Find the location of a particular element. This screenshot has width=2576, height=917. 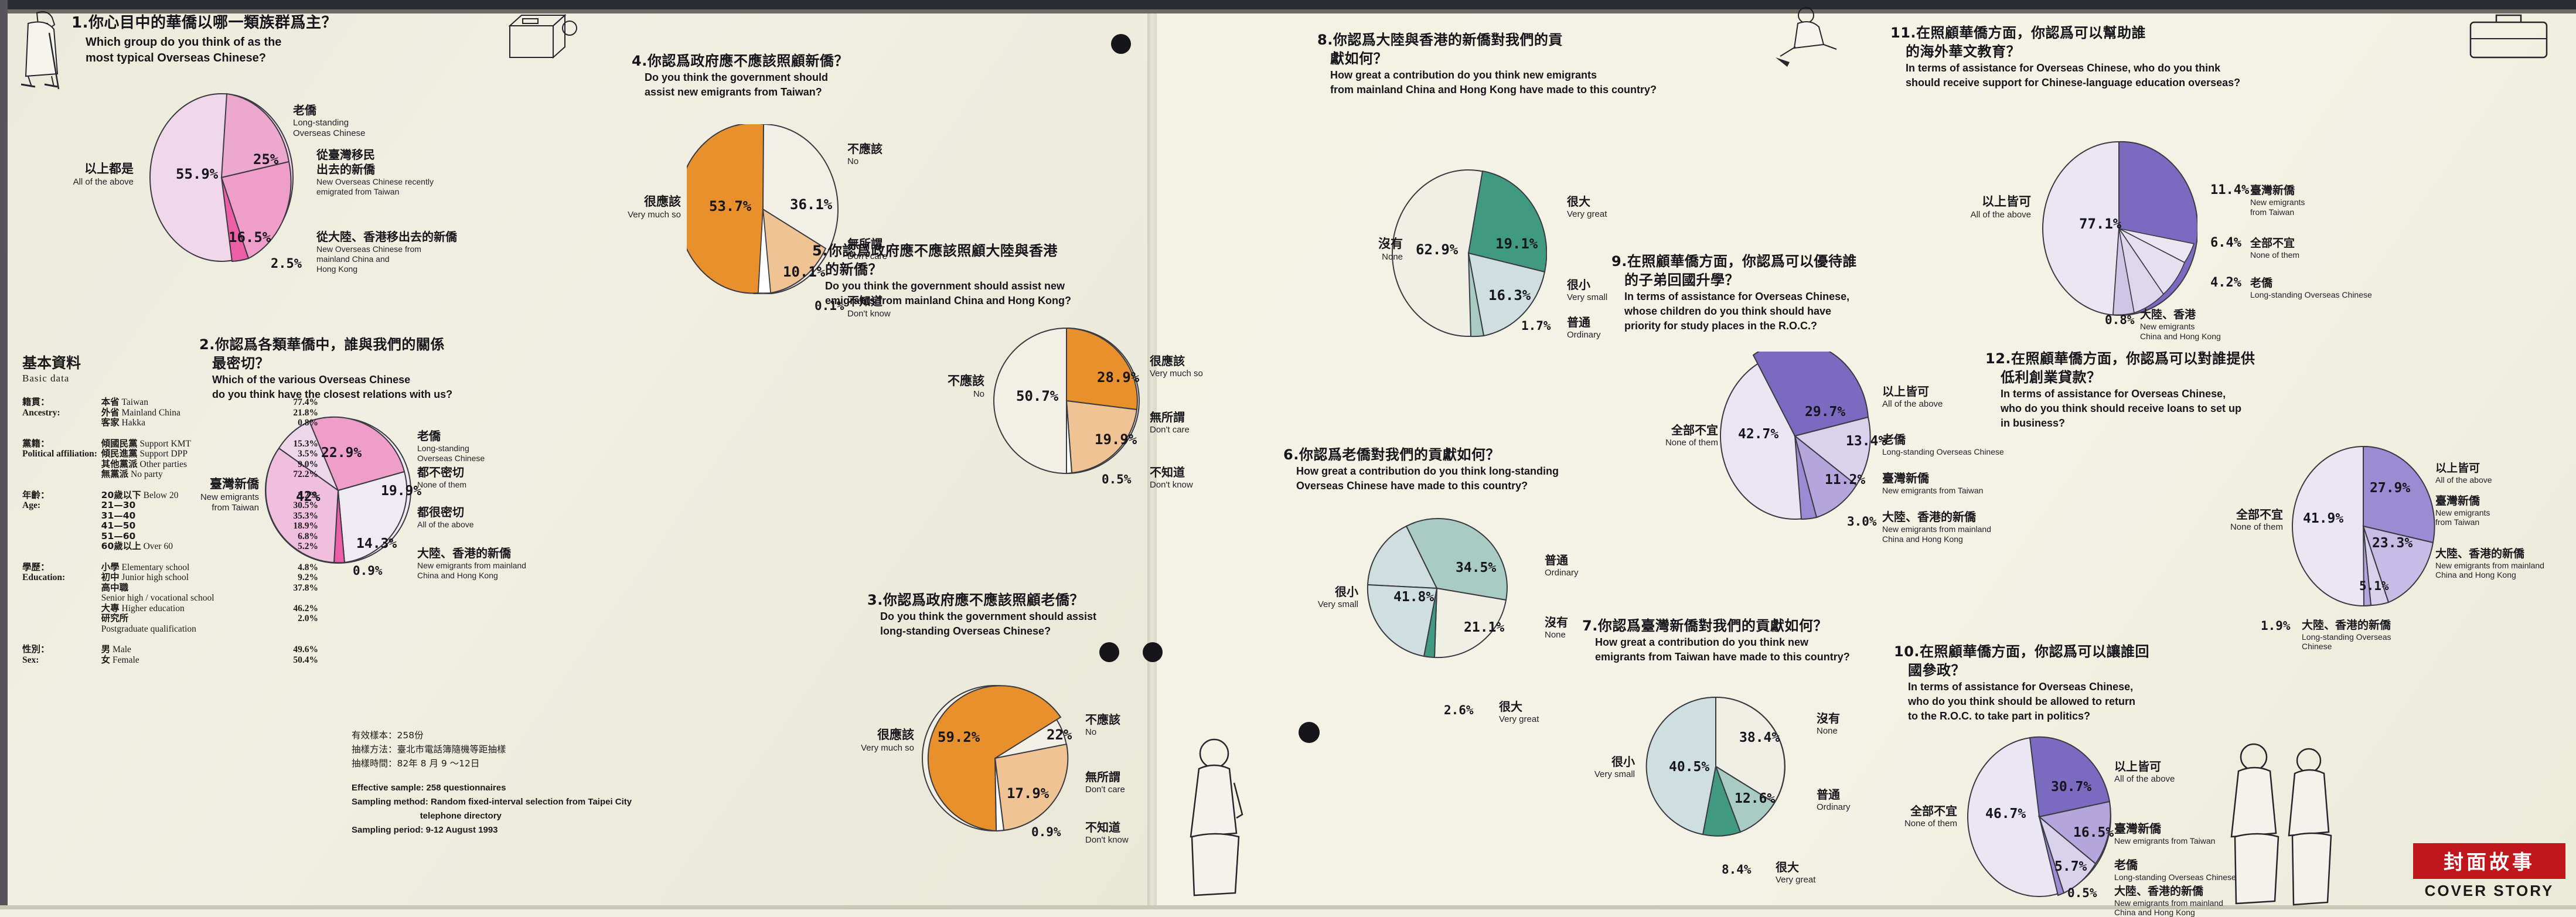

q10-value-4: 0.5% is located at coordinates (2082, 893).